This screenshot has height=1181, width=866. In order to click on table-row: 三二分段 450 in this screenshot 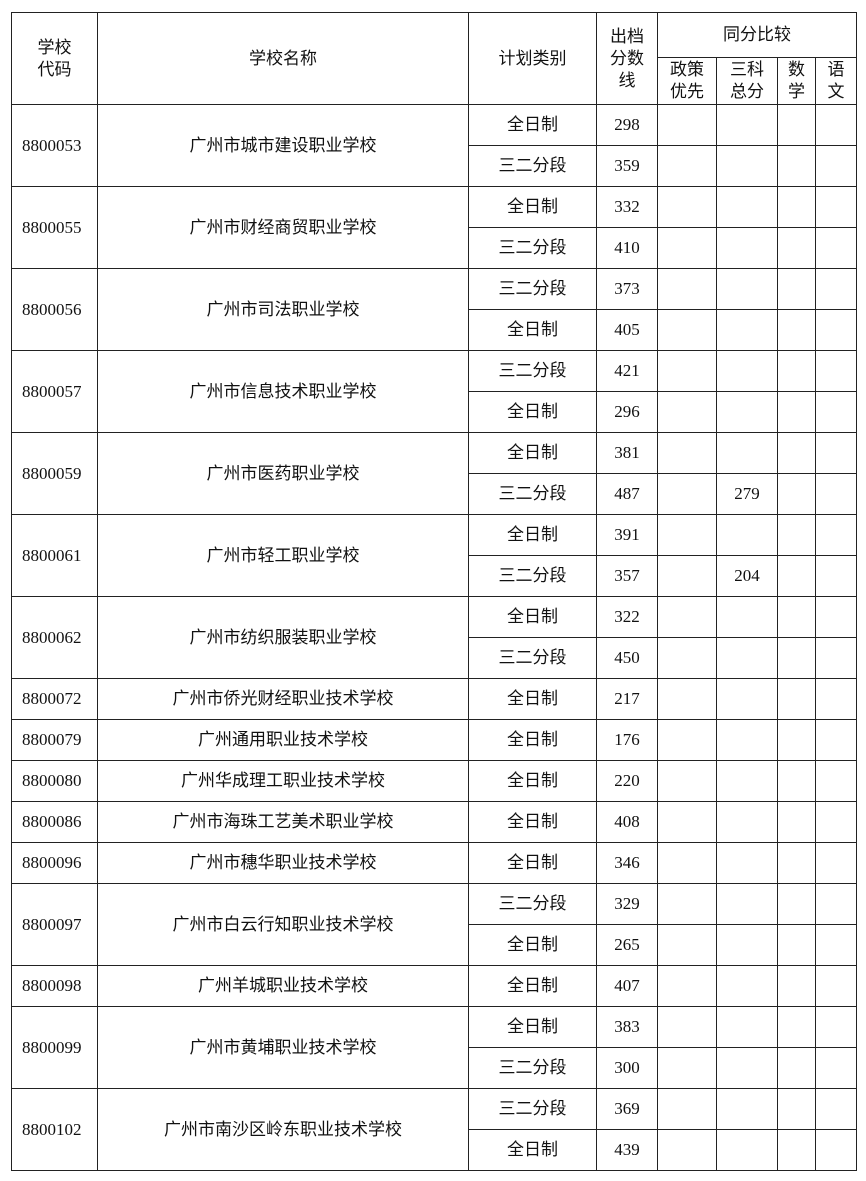, I will do `click(434, 658)`.